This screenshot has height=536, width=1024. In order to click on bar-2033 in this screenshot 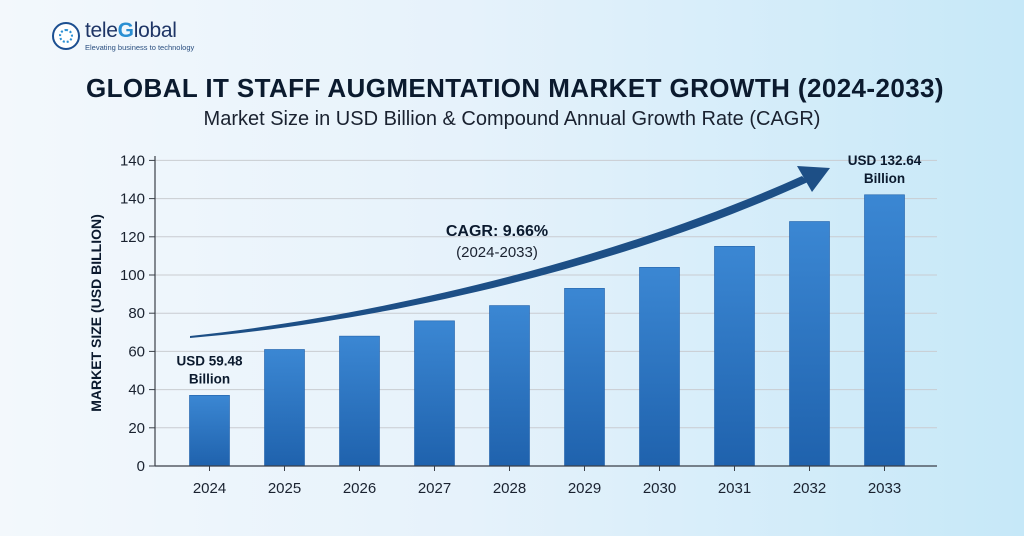, I will do `click(884, 330)`.